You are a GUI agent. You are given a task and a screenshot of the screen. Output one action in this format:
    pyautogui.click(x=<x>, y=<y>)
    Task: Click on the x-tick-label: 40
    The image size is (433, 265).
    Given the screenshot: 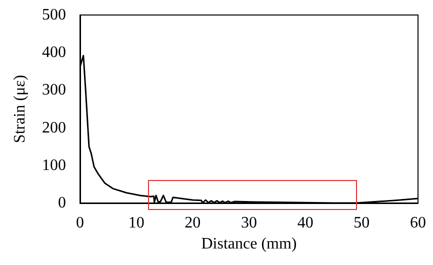 What is the action you would take?
    pyautogui.click(x=305, y=223)
    